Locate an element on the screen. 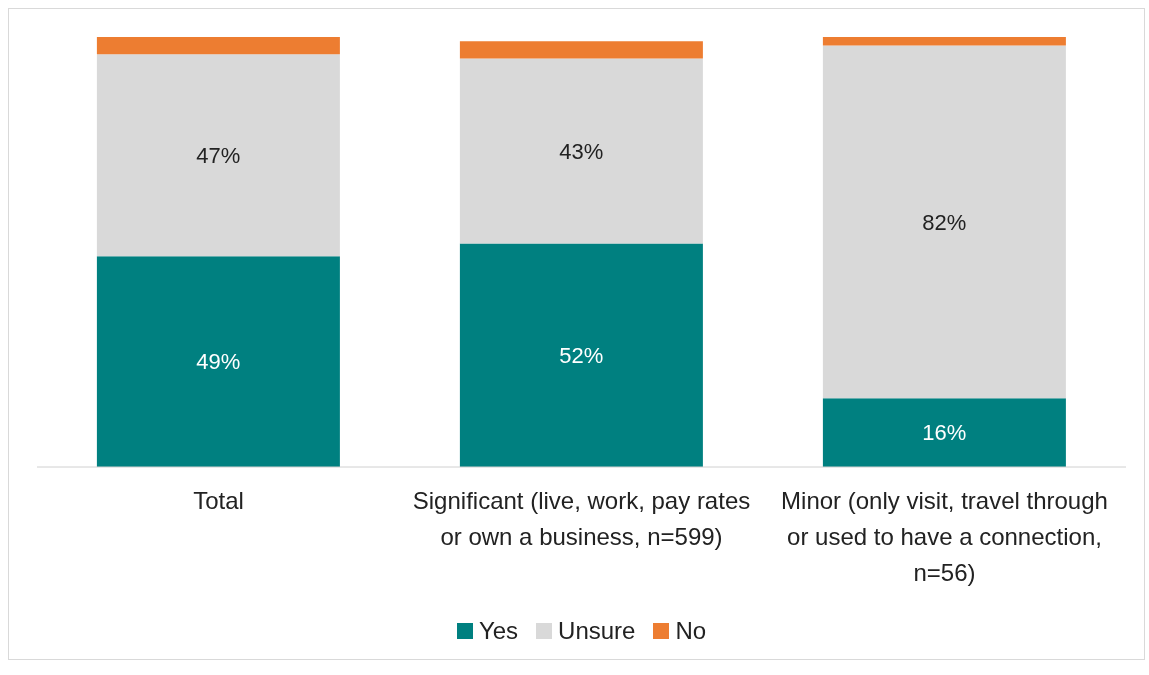 This screenshot has height=675, width=1149. data-label: 47% is located at coordinates (218, 156).